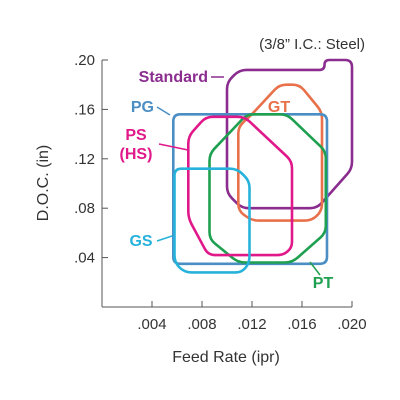  Describe the element at coordinates (279, 107) in the screenshot. I see `series-label-gt: GT` at that location.